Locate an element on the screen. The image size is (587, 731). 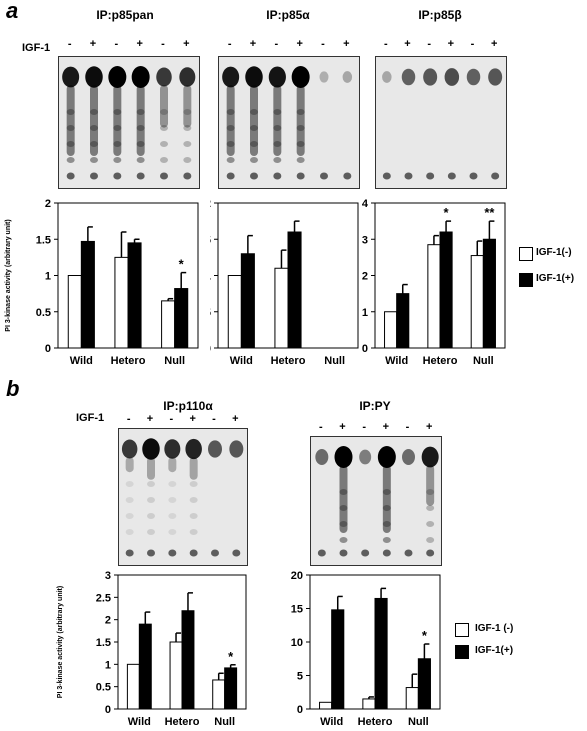
igf-label-b: IGF-1 is located at coordinates (90, 418).